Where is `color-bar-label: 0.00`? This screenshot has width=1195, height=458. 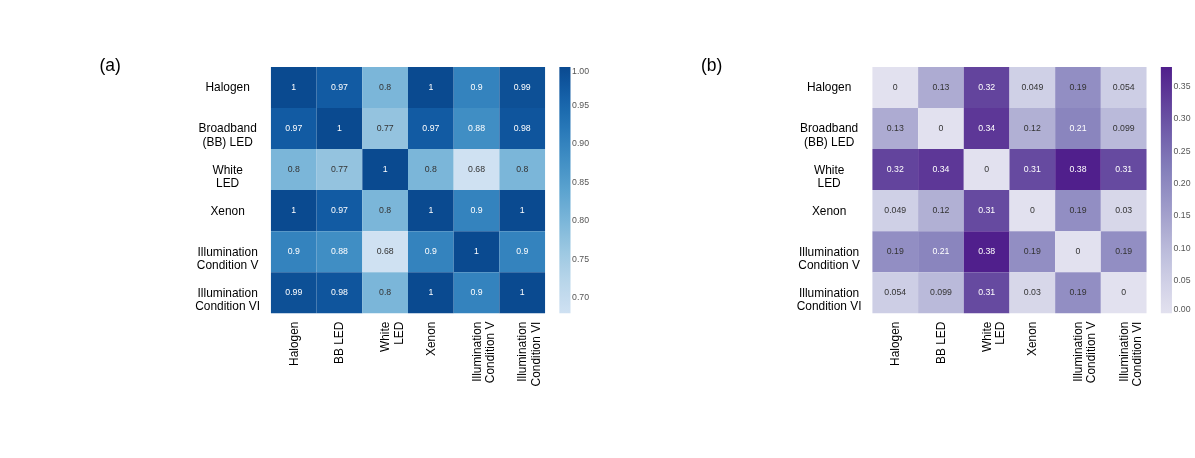 color-bar-label: 0.00 is located at coordinates (1182, 308).